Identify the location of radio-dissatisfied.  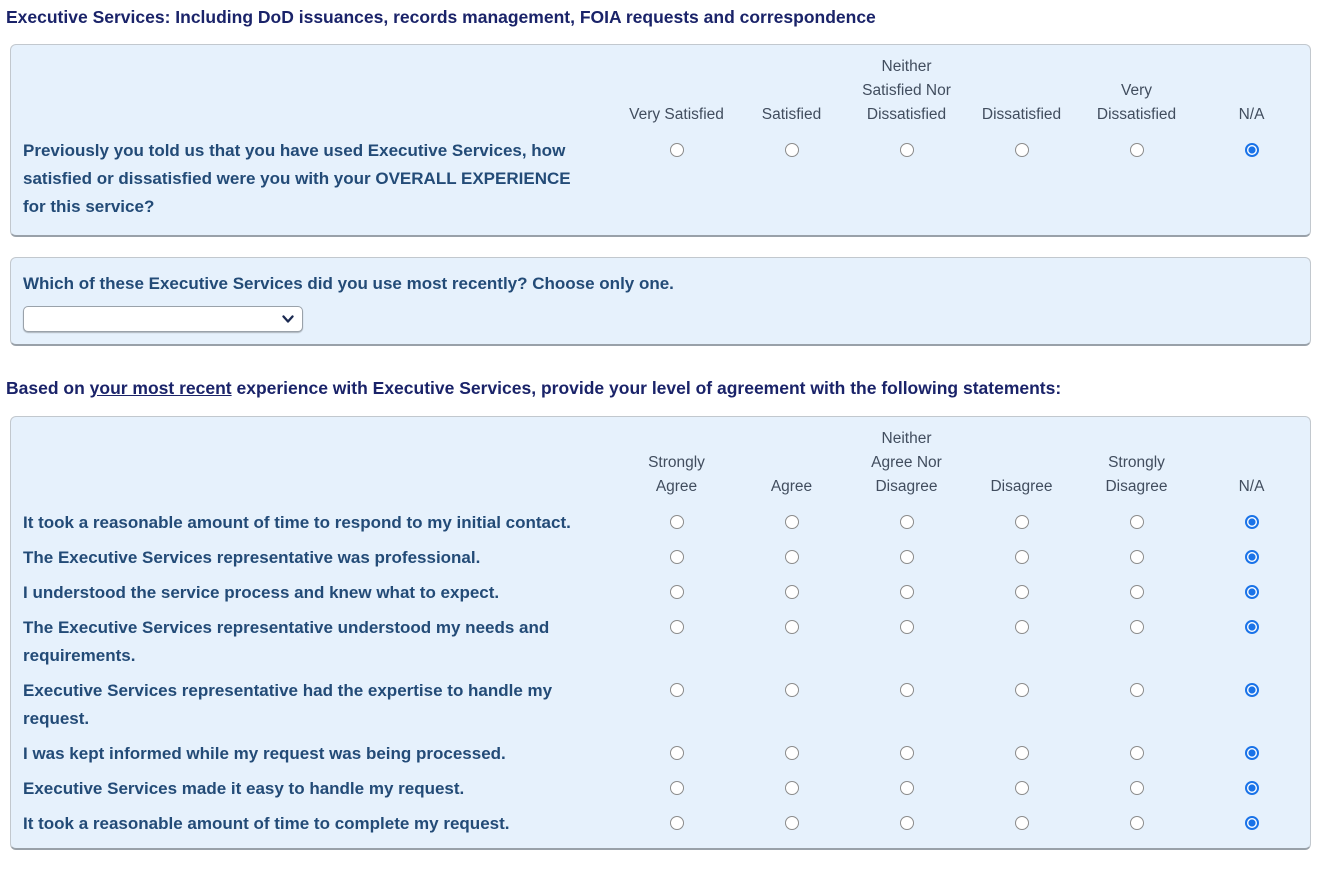
(1021, 150).